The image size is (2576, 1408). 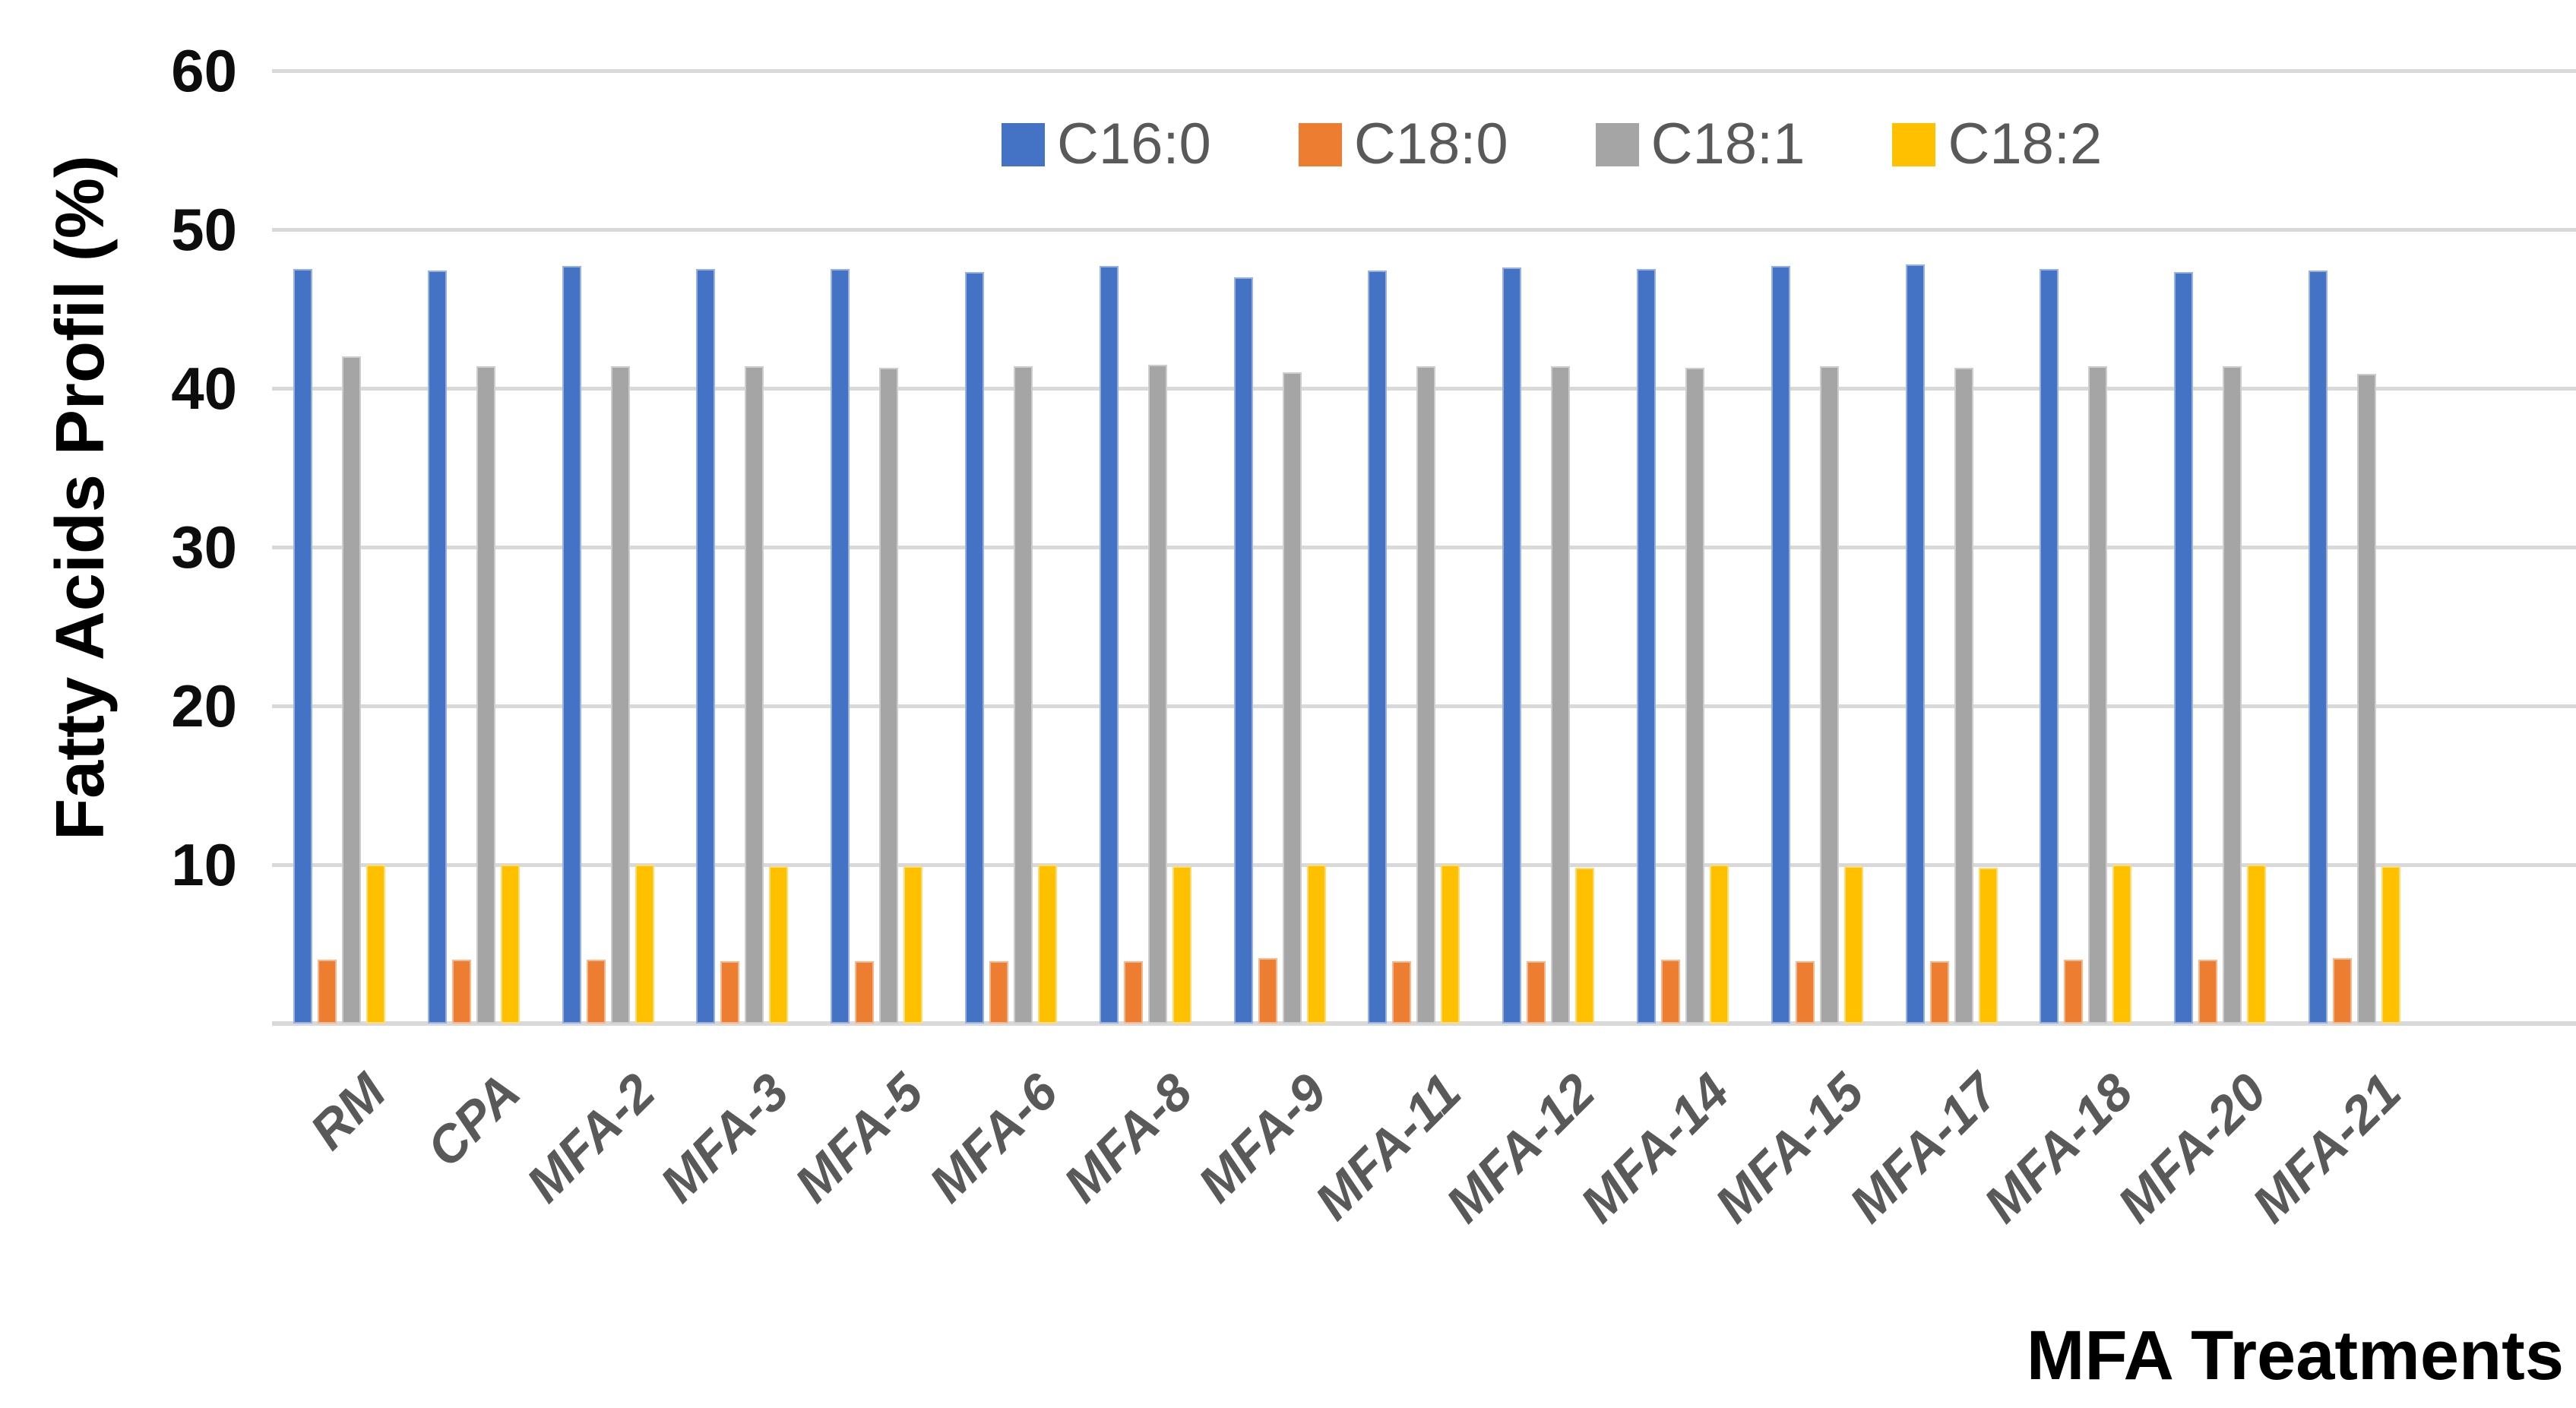 What do you see at coordinates (485, 695) in the screenshot?
I see `bar-c181-cpa` at bounding box center [485, 695].